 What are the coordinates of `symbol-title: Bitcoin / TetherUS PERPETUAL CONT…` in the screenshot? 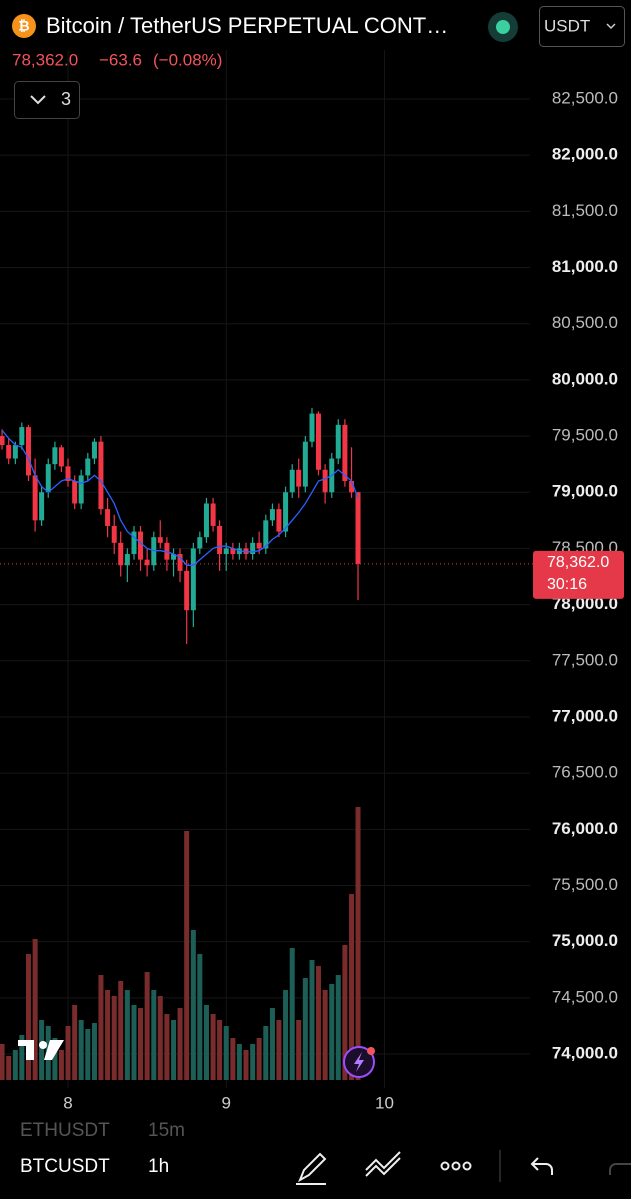 It's located at (247, 25).